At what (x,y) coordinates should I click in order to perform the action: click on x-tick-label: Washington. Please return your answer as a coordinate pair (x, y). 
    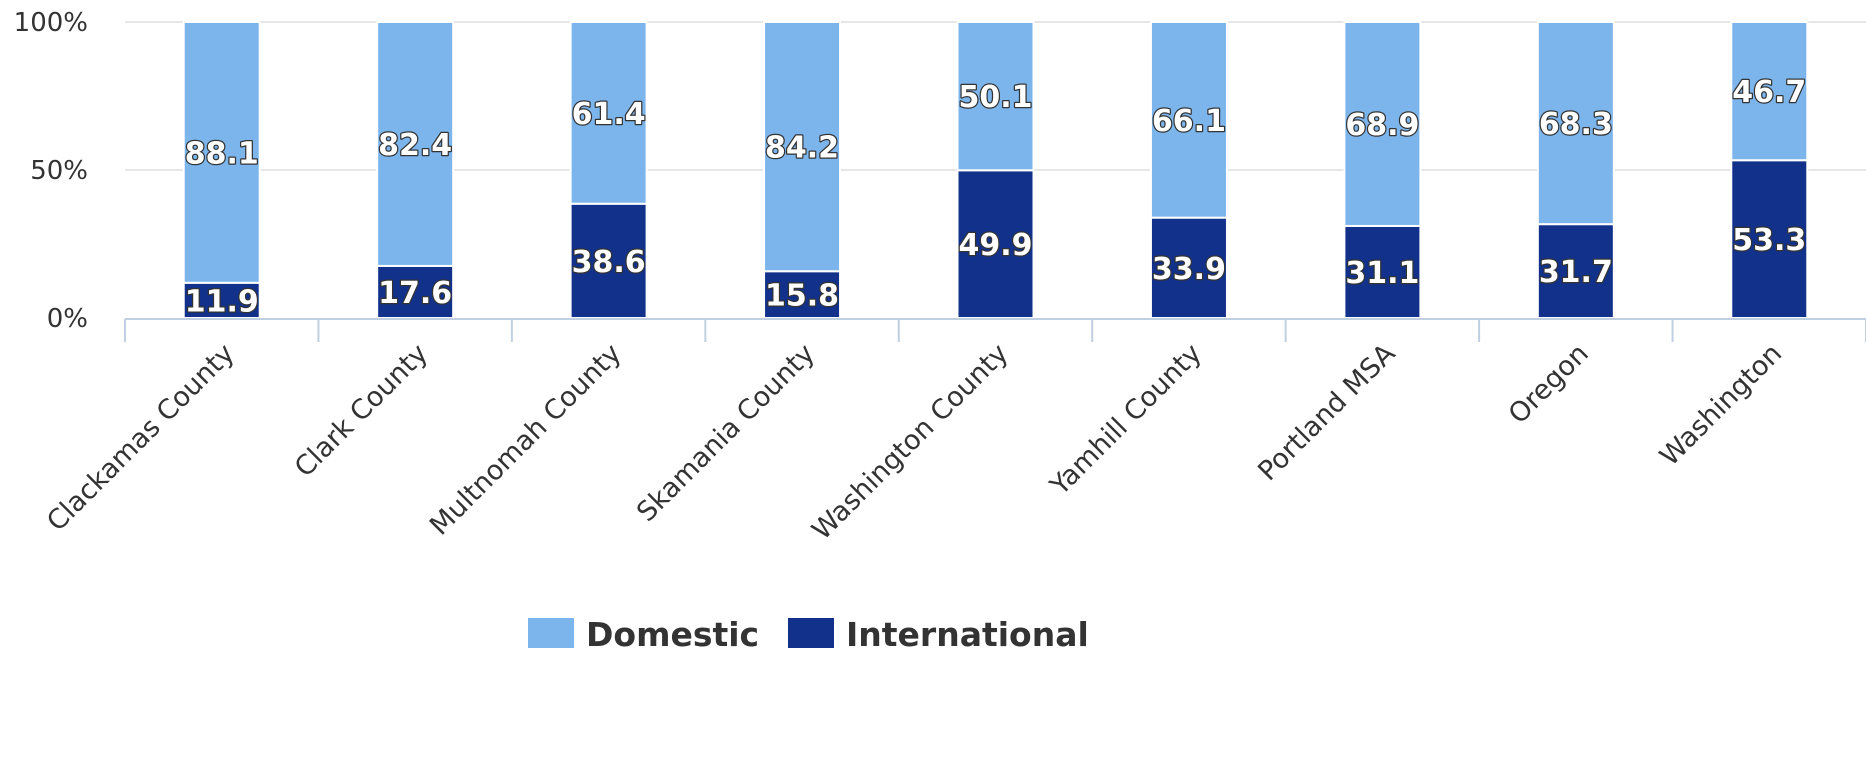
    Looking at the image, I should click on (1721, 405).